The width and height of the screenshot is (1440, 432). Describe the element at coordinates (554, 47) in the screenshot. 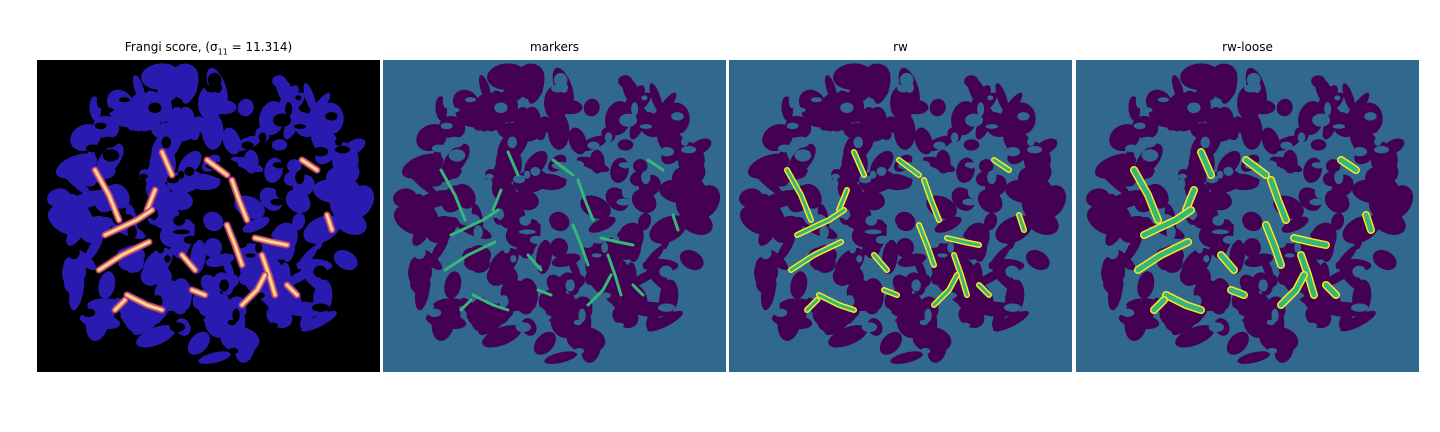

I see `markers-panel-title: markers` at that location.